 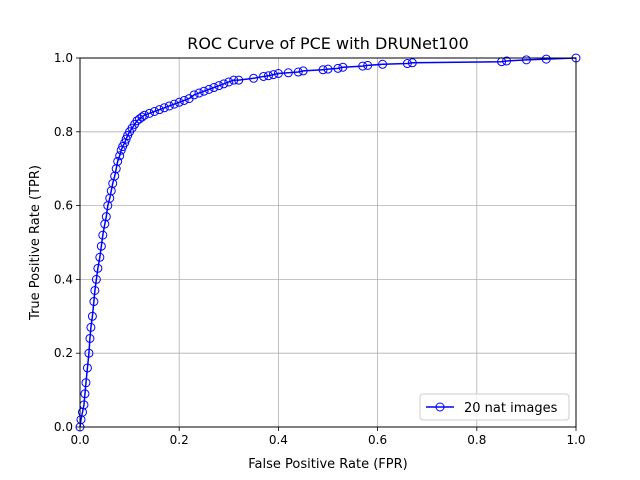 What do you see at coordinates (440, 407) in the screenshot?
I see `legend-marker` at bounding box center [440, 407].